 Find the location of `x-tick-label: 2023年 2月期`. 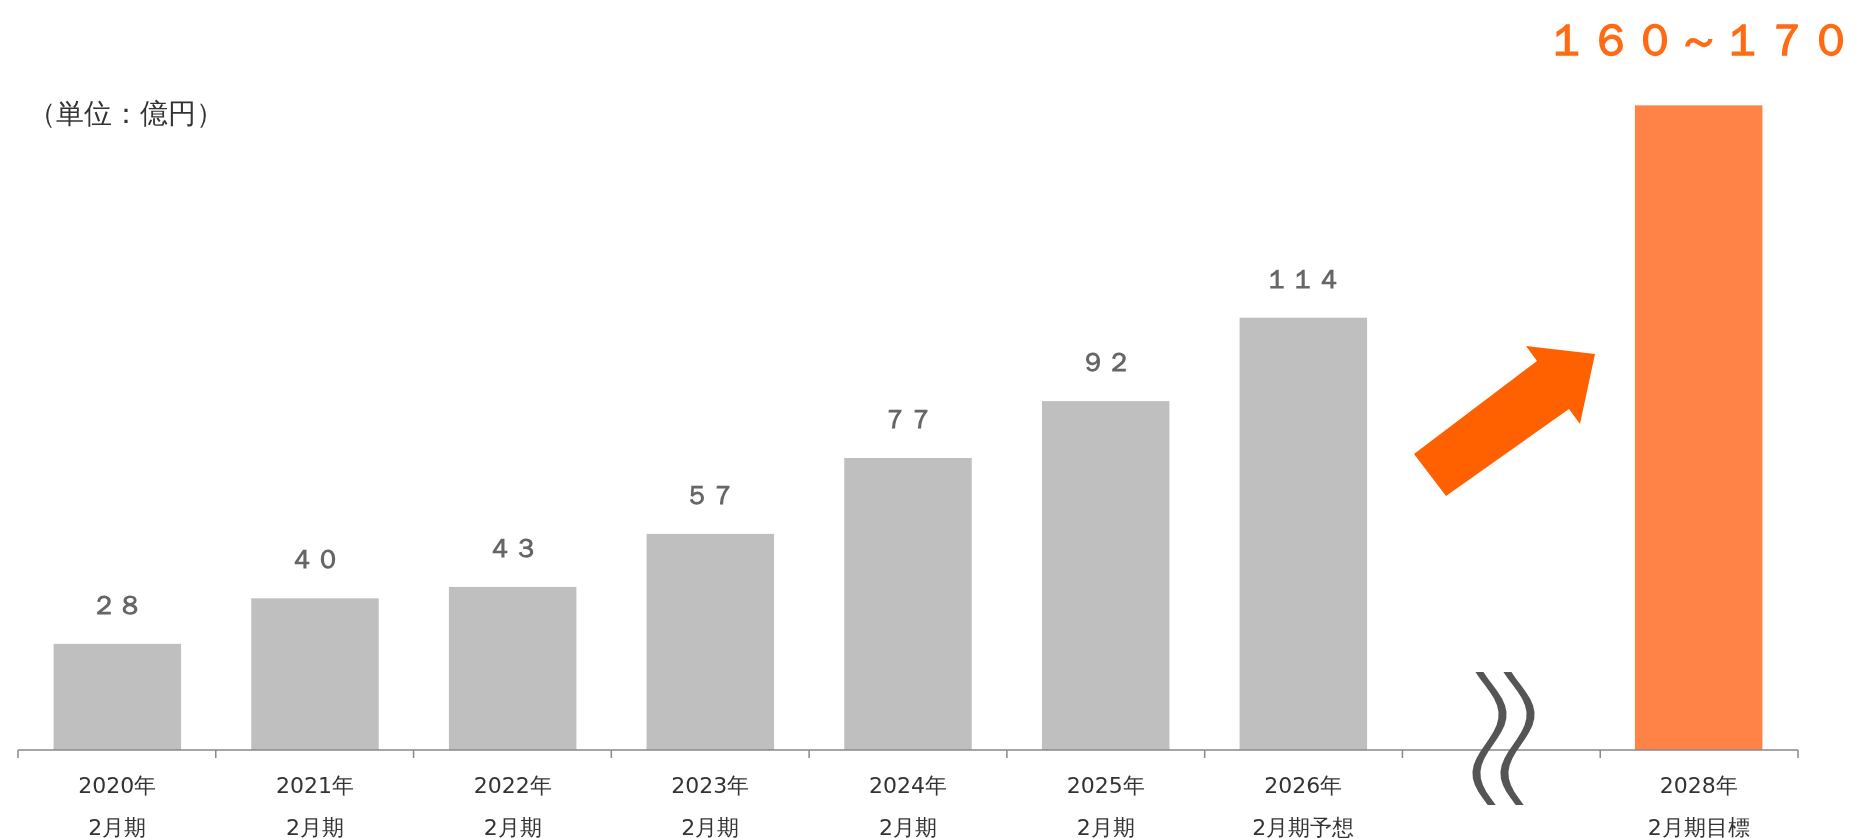

x-tick-label: 2023年 2月期 is located at coordinates (710, 805).